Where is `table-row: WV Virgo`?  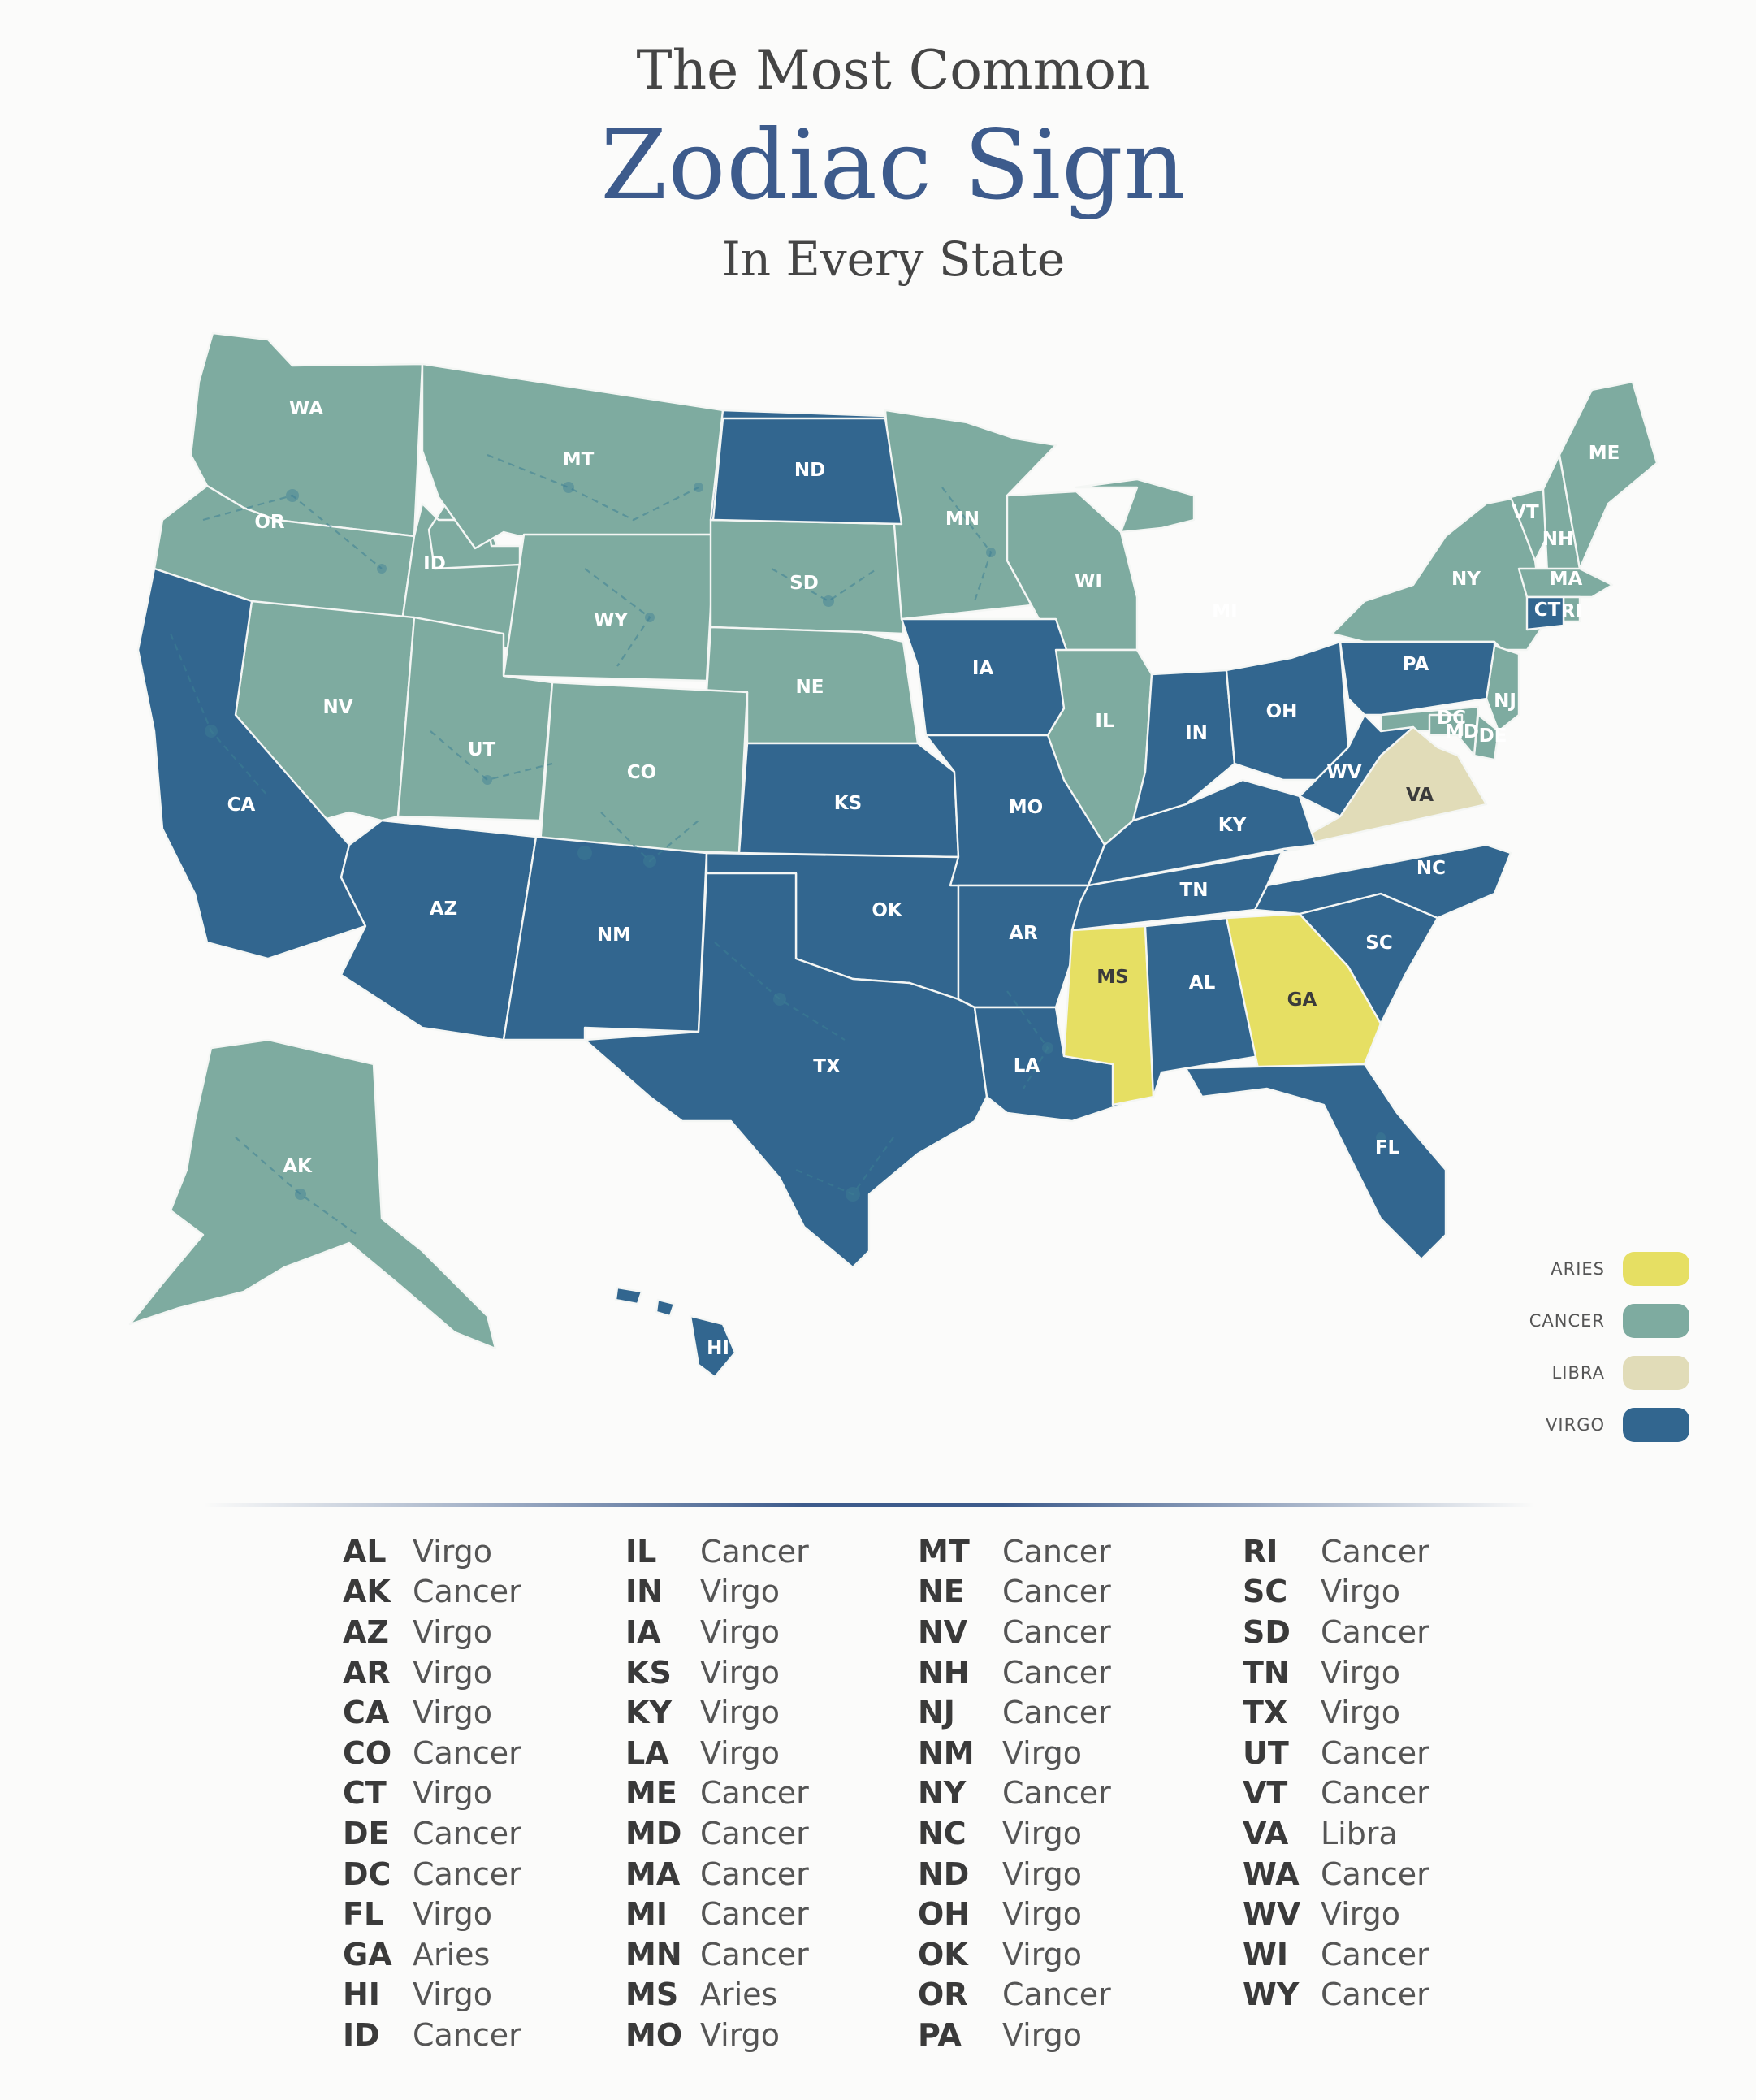
table-row: WV Virgo is located at coordinates (1336, 1914).